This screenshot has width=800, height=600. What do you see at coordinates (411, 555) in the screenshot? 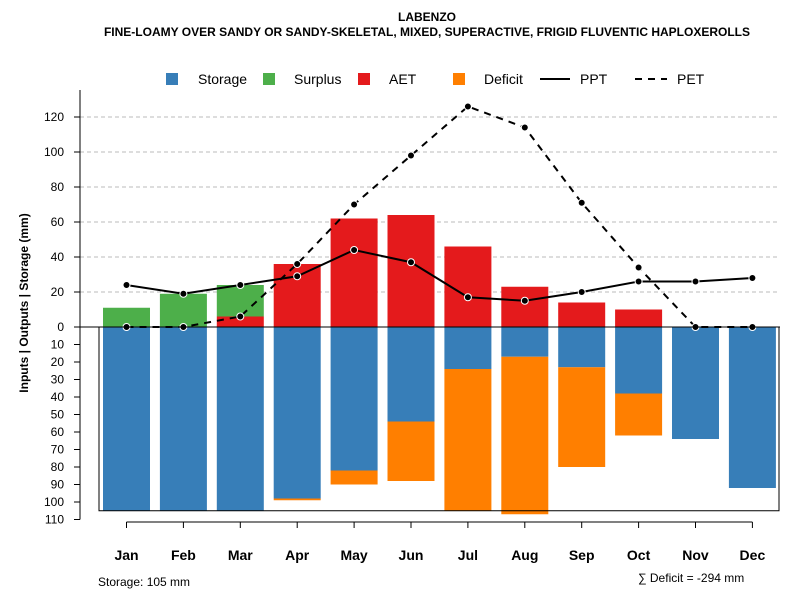
I see `x-tick-label: Jun` at bounding box center [411, 555].